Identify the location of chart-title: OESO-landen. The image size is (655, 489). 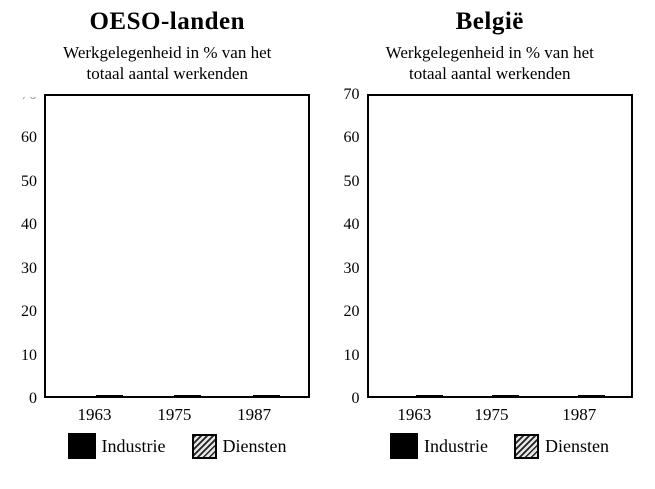
(167, 21).